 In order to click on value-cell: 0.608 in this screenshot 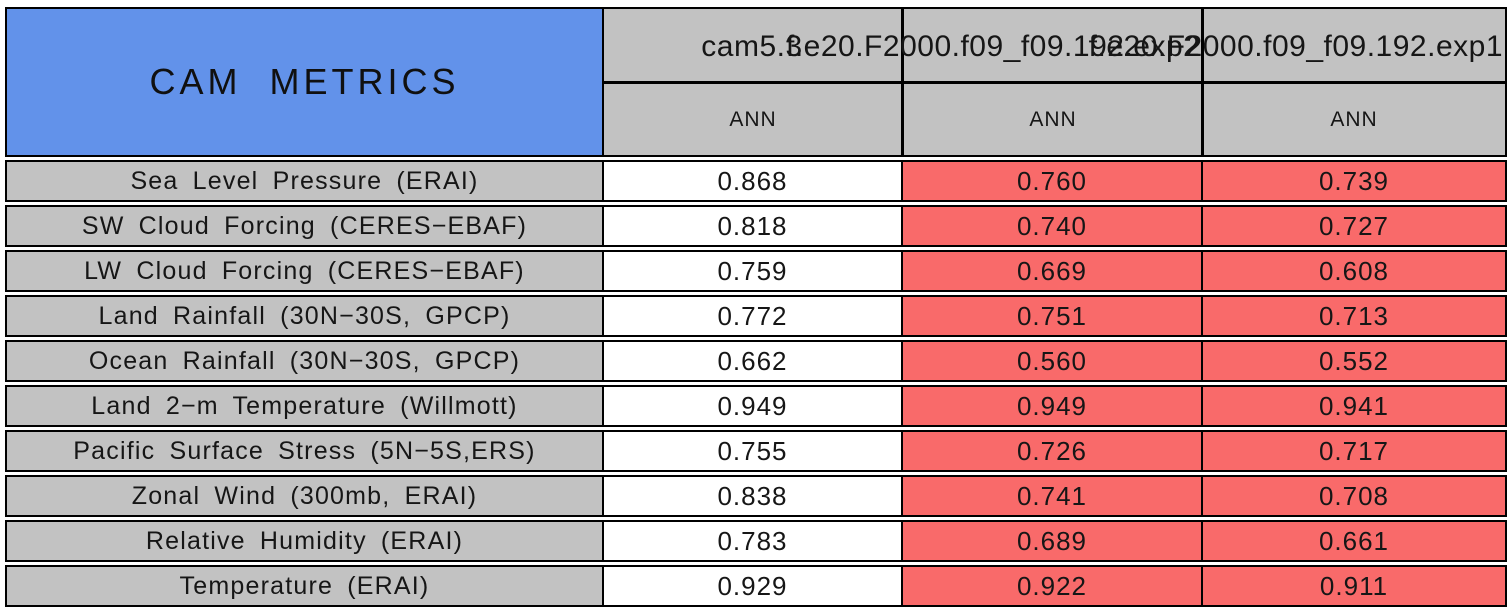, I will do `click(1354, 271)`.